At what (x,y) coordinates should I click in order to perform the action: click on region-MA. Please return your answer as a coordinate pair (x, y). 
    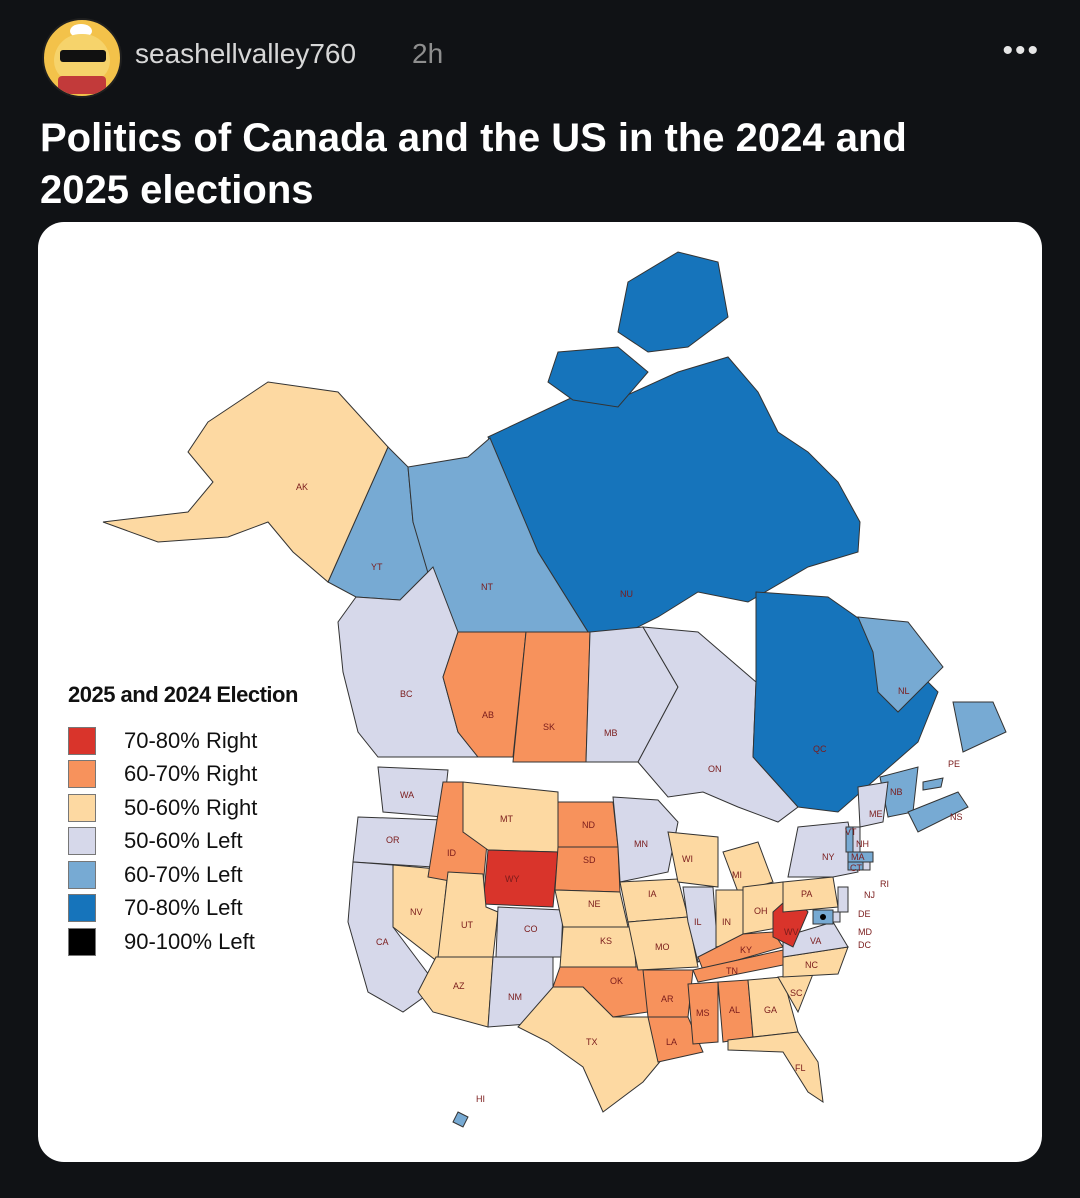
    Looking at the image, I should click on (860, 857).